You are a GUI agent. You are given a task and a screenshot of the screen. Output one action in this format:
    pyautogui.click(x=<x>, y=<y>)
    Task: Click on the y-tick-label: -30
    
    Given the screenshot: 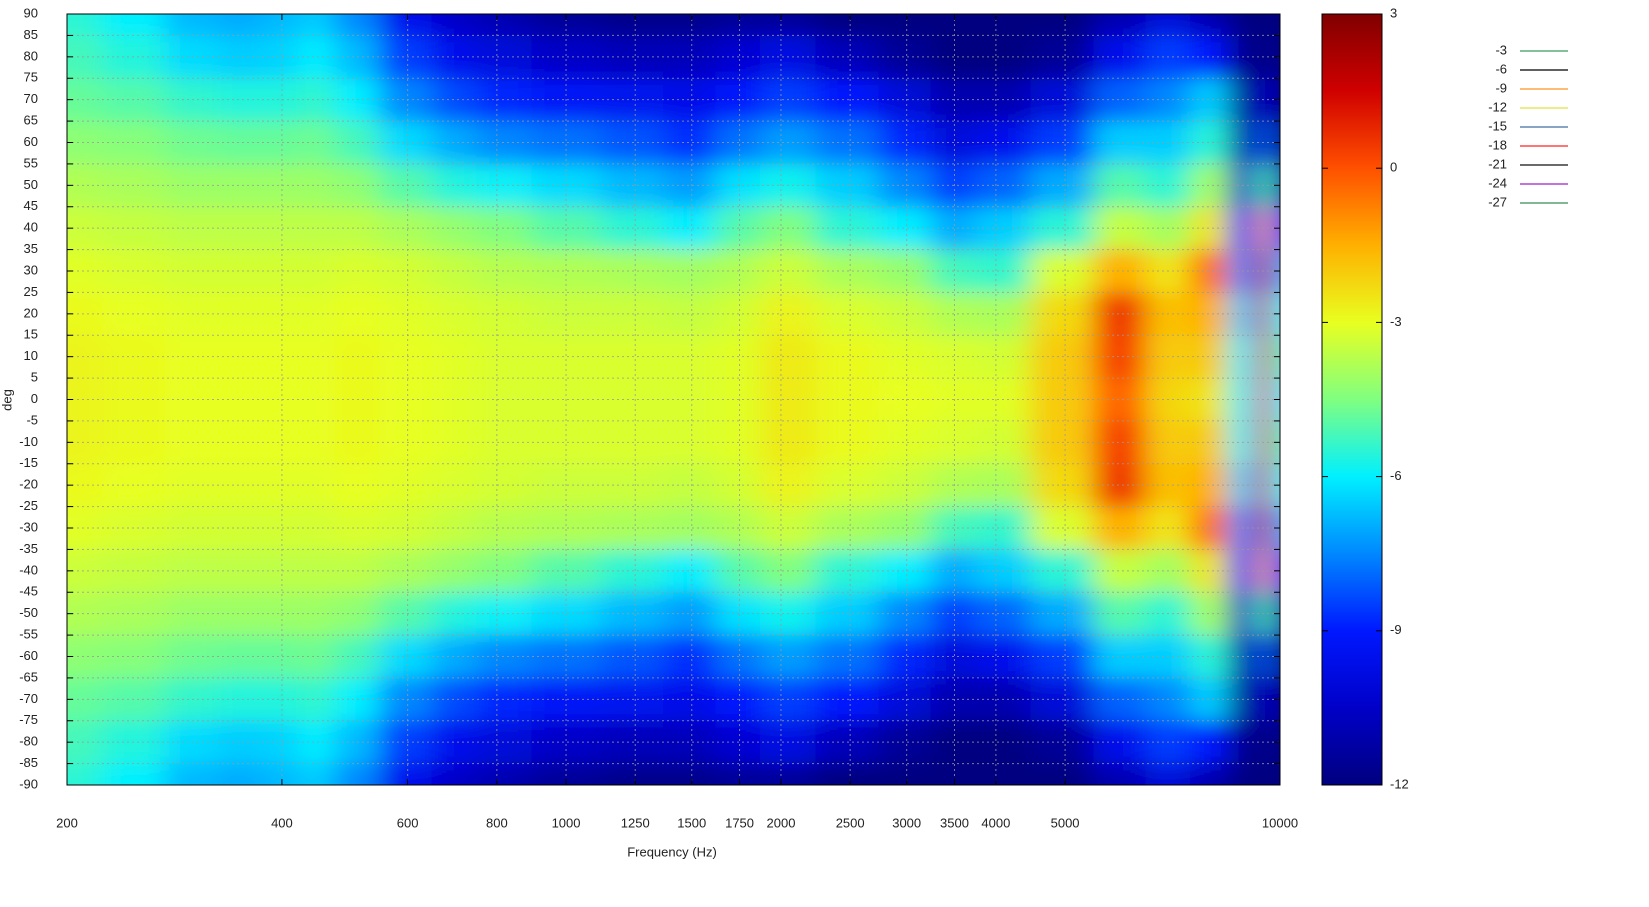 What is the action you would take?
    pyautogui.click(x=28, y=526)
    